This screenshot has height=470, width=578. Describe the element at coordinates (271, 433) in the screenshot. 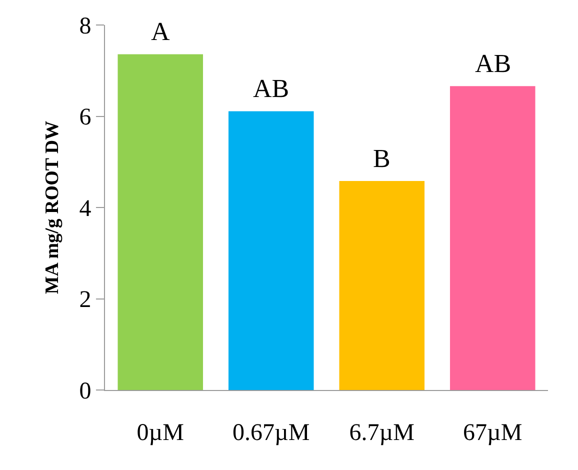

I see `x-tick-label: 0.67µM` at that location.